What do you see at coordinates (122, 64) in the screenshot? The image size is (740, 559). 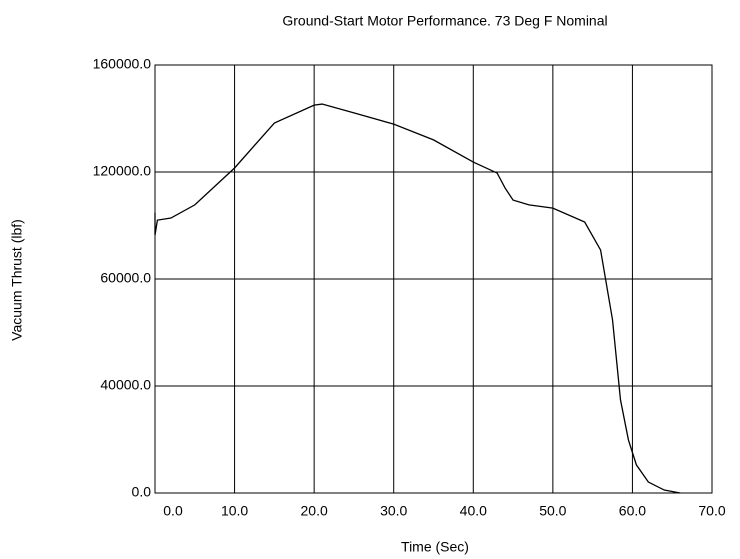 I see `y-tick-label: 160000.0` at bounding box center [122, 64].